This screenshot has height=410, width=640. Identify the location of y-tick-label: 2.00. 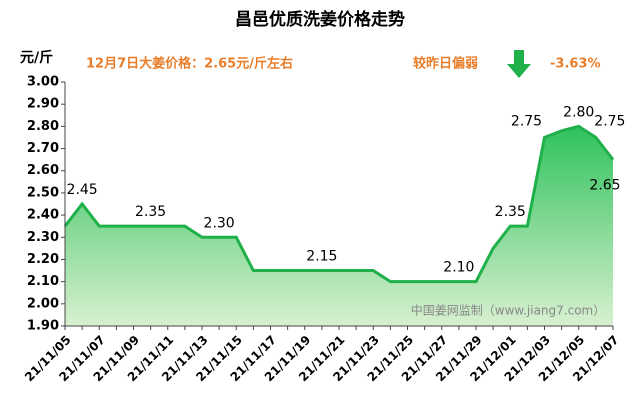
(43, 303).